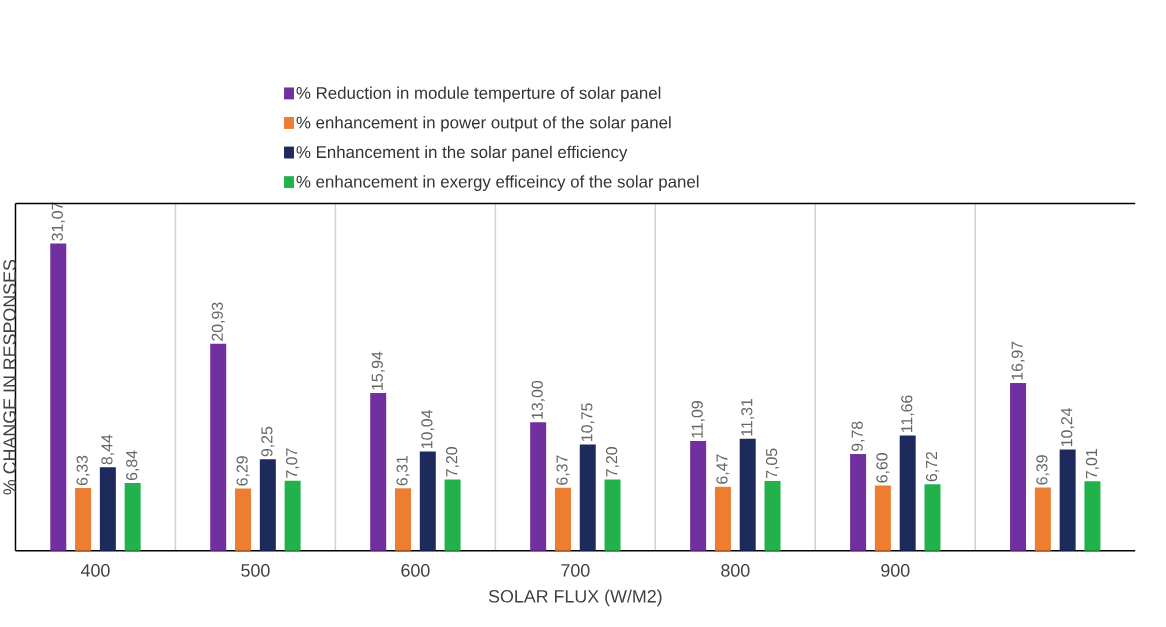 This screenshot has height=627, width=1166. What do you see at coordinates (428, 429) in the screenshot?
I see `data-label: 10,04` at bounding box center [428, 429].